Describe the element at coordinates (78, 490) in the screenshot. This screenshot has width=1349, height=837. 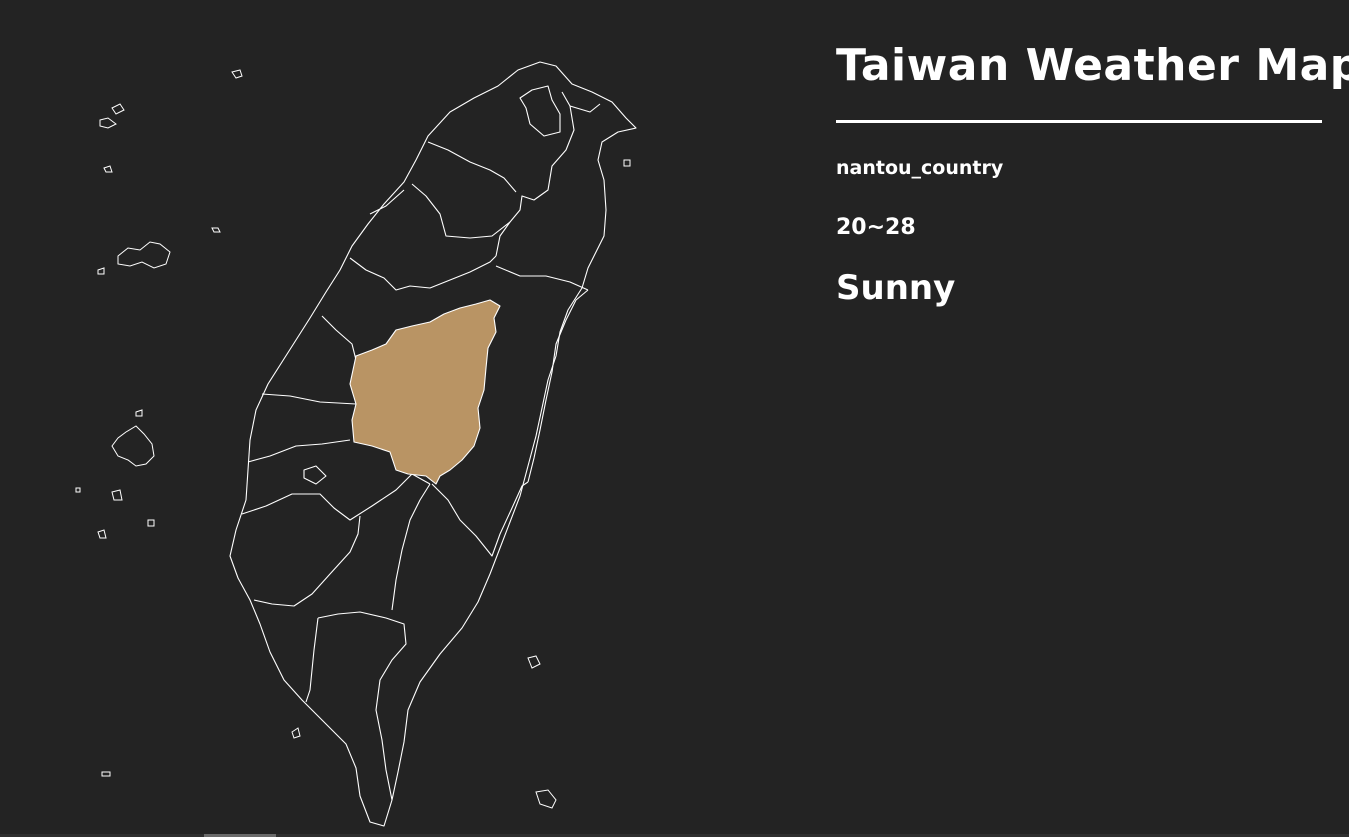
I see `islet-small-f` at that location.